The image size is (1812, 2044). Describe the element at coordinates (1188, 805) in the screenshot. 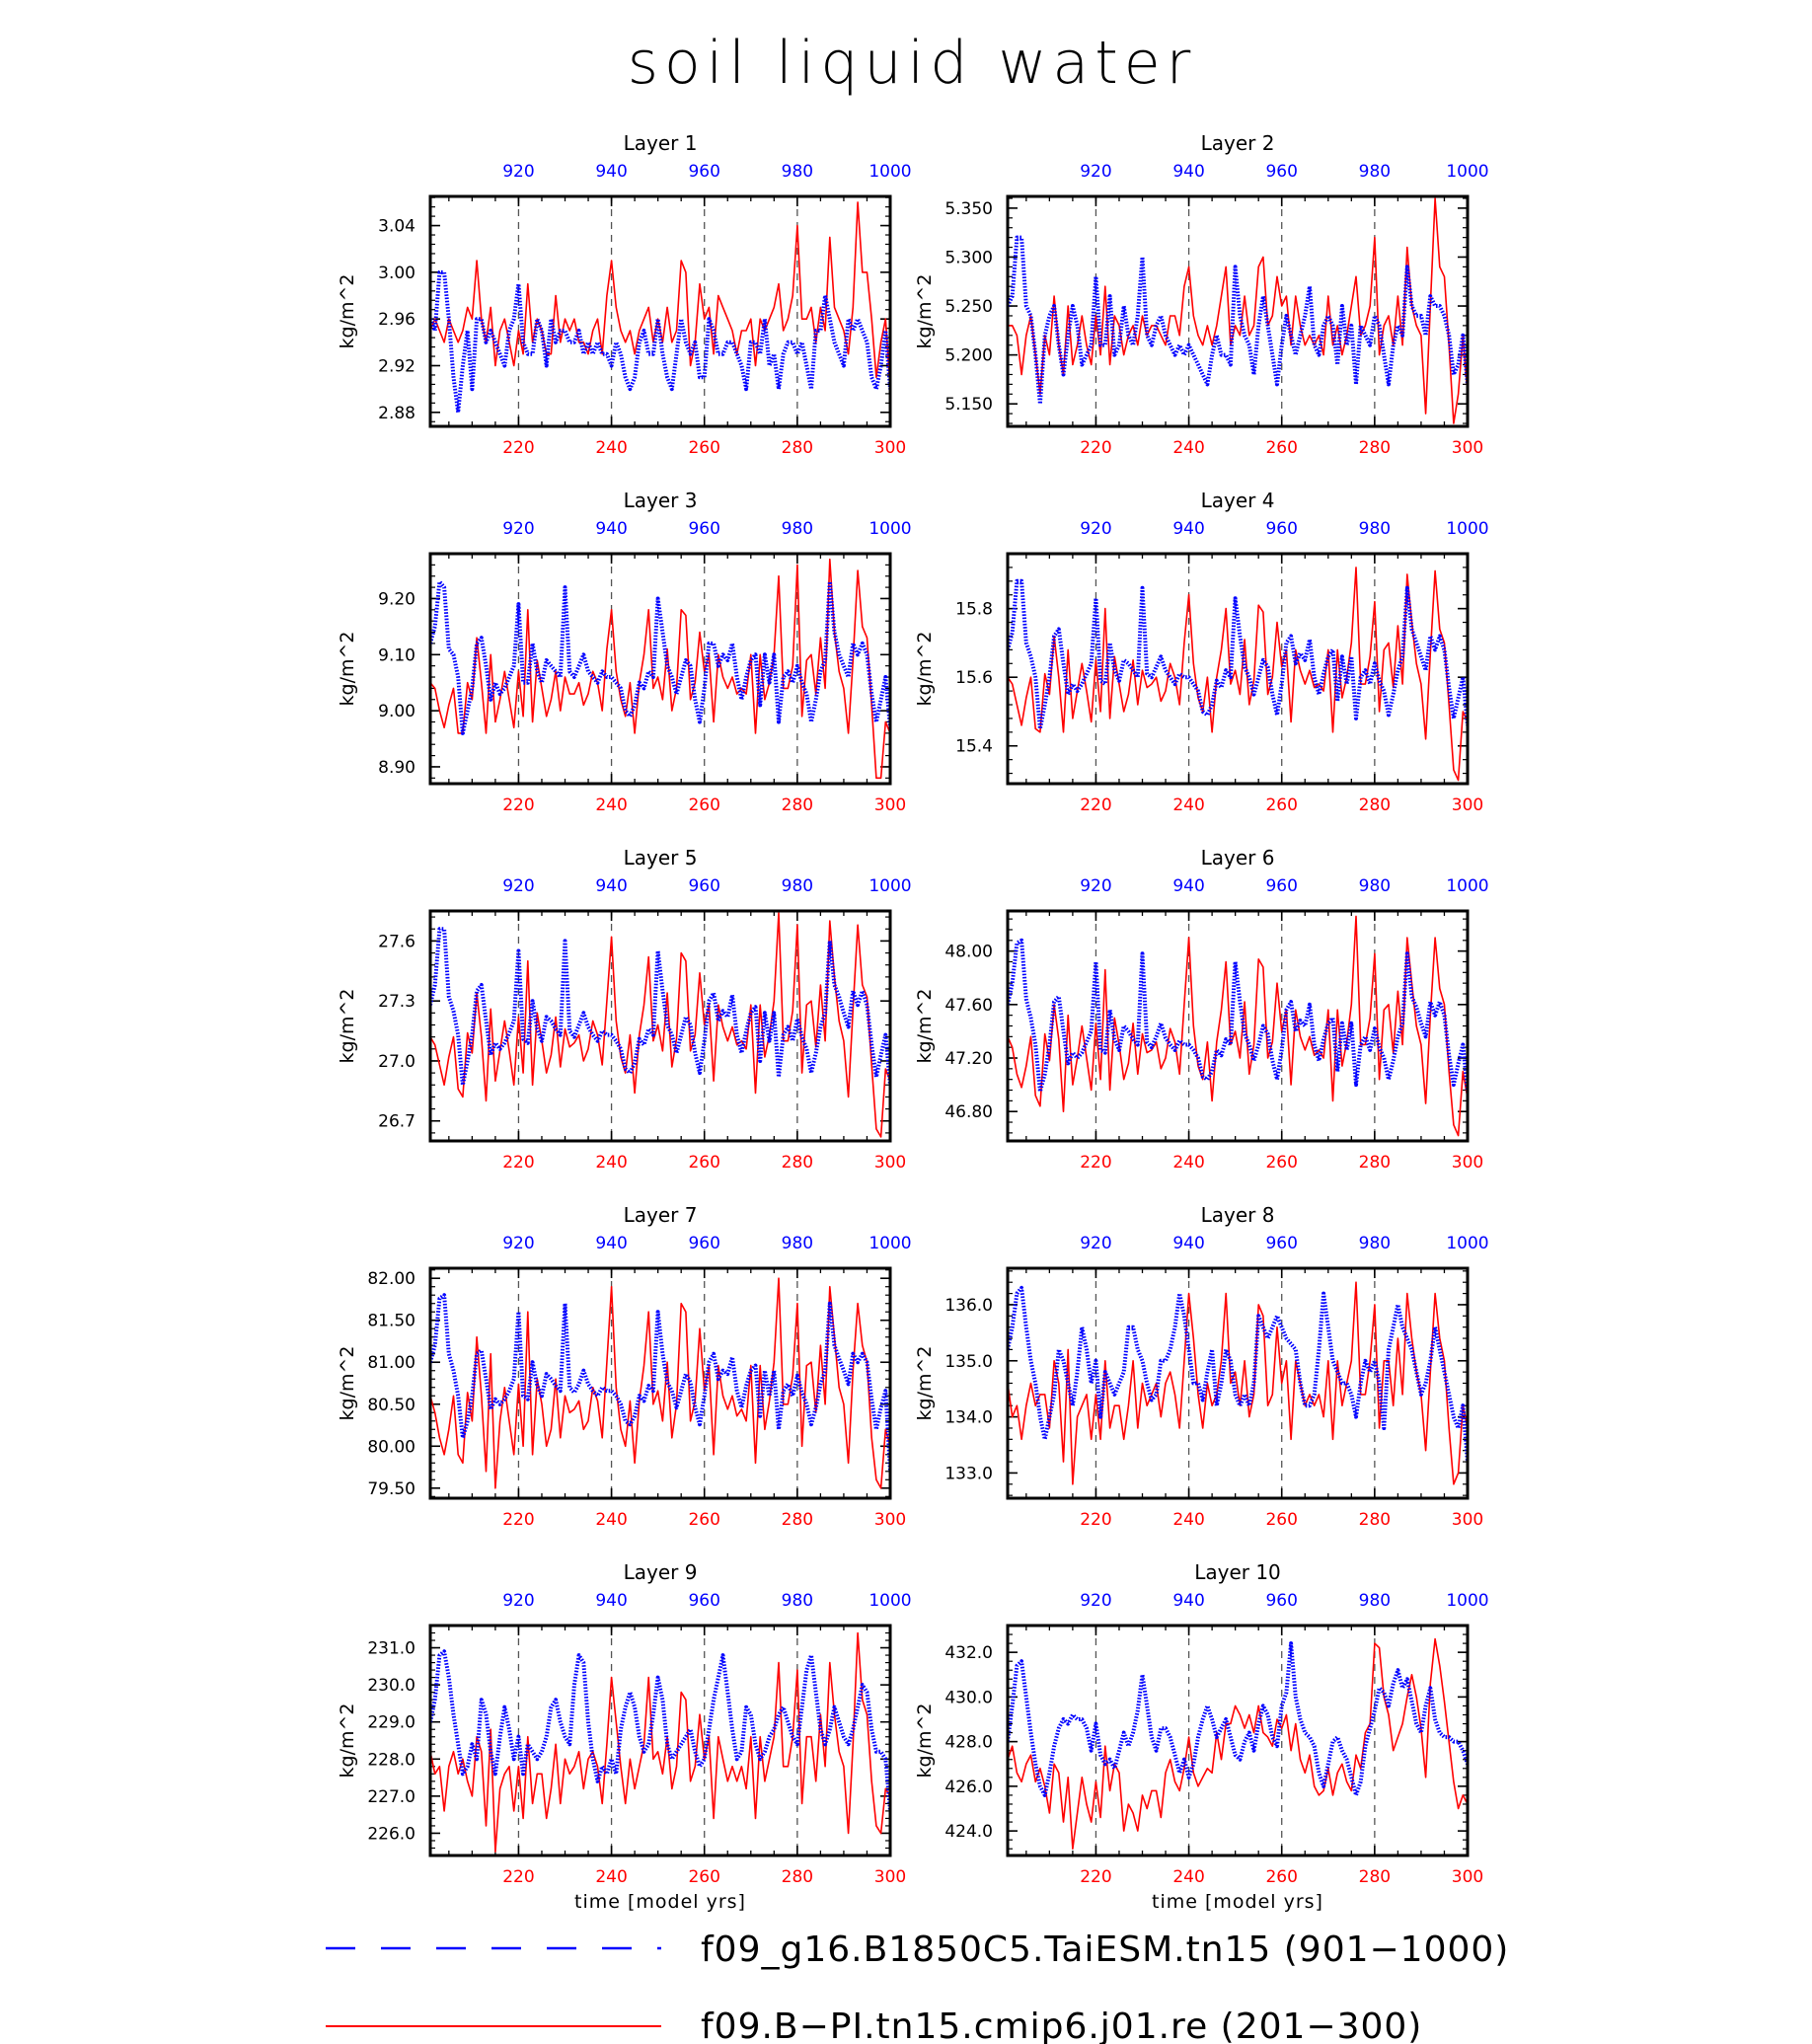

I see `layer-4-x-bottom-label: 240` at that location.